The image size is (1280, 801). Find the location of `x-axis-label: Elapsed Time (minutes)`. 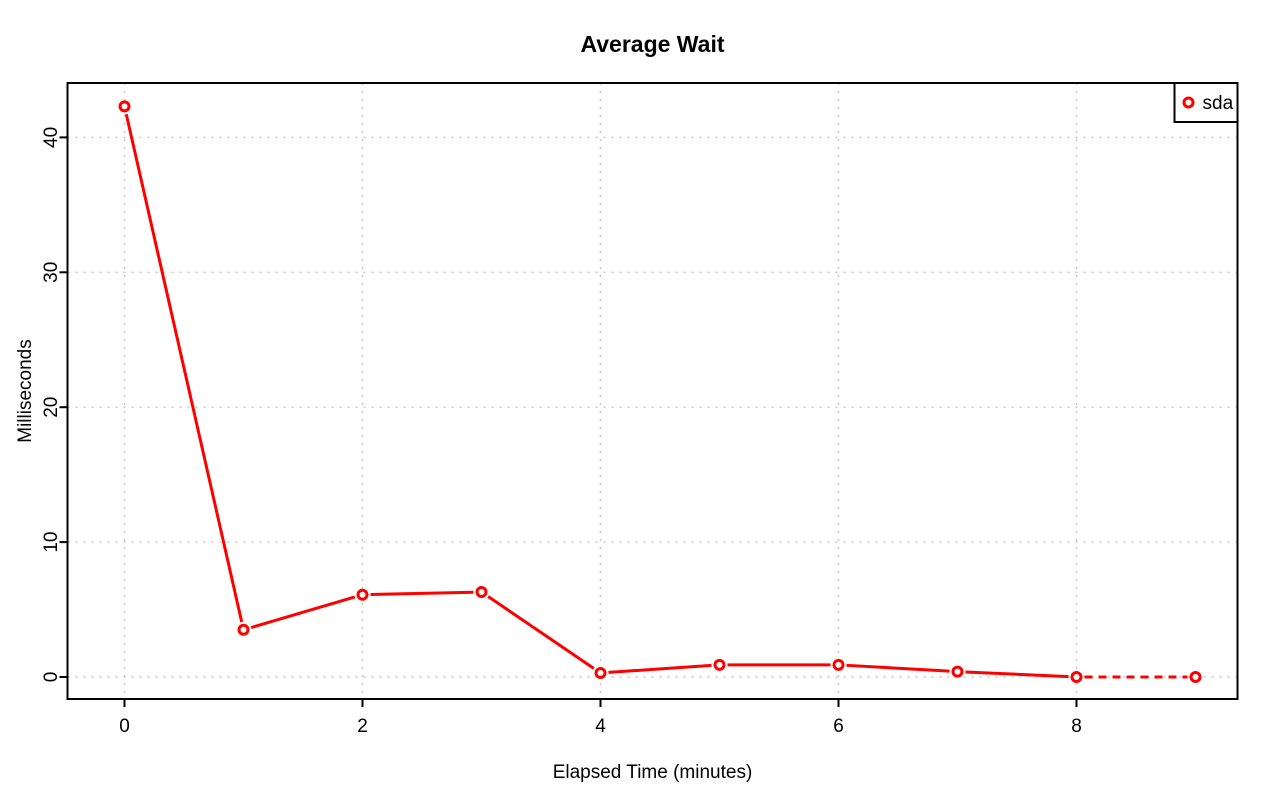

x-axis-label: Elapsed Time (minutes) is located at coordinates (652, 772).